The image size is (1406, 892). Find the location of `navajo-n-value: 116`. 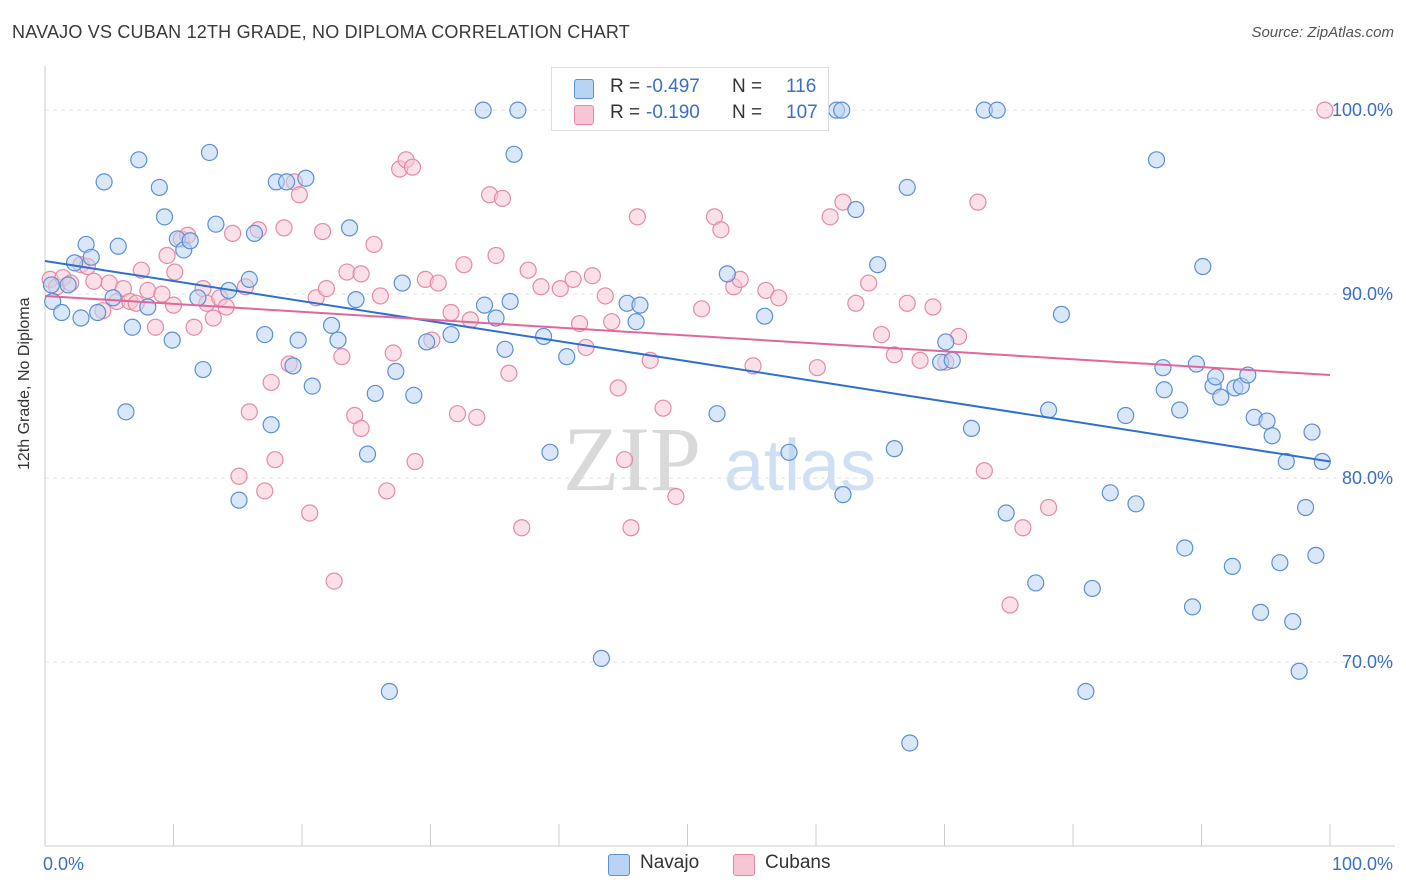

navajo-n-value: 116 is located at coordinates (801, 86).